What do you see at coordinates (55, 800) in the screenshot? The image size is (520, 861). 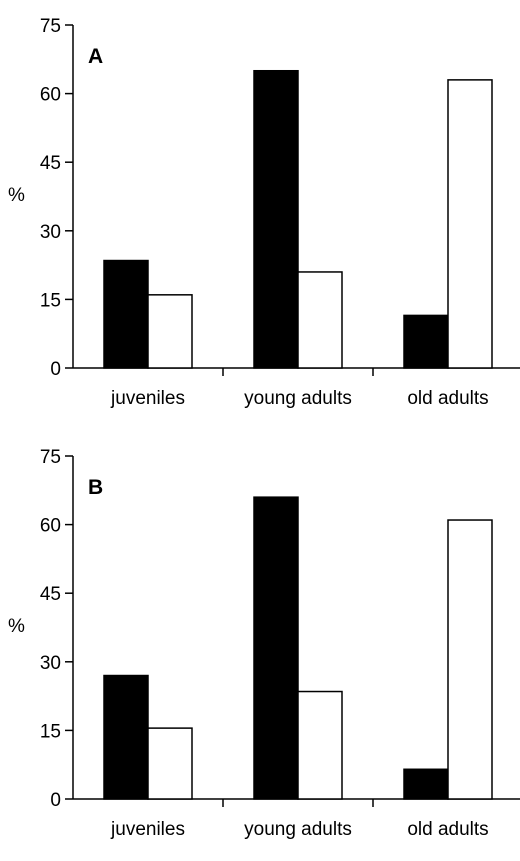 I see `chart-b-y-tick-label: 0` at bounding box center [55, 800].